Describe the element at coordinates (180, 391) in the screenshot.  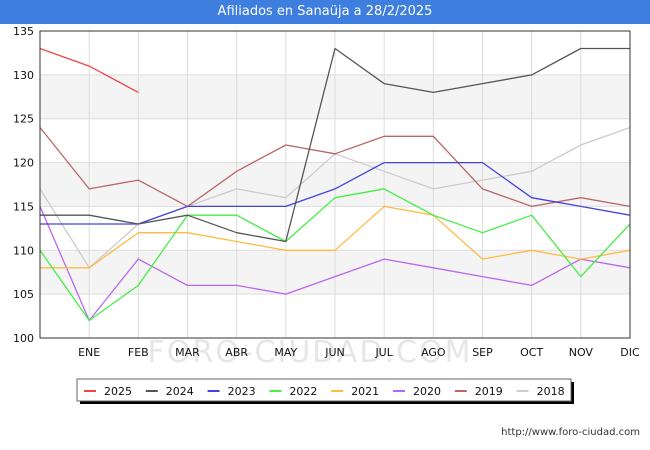
I see `legend-label-2024: 2024` at that location.